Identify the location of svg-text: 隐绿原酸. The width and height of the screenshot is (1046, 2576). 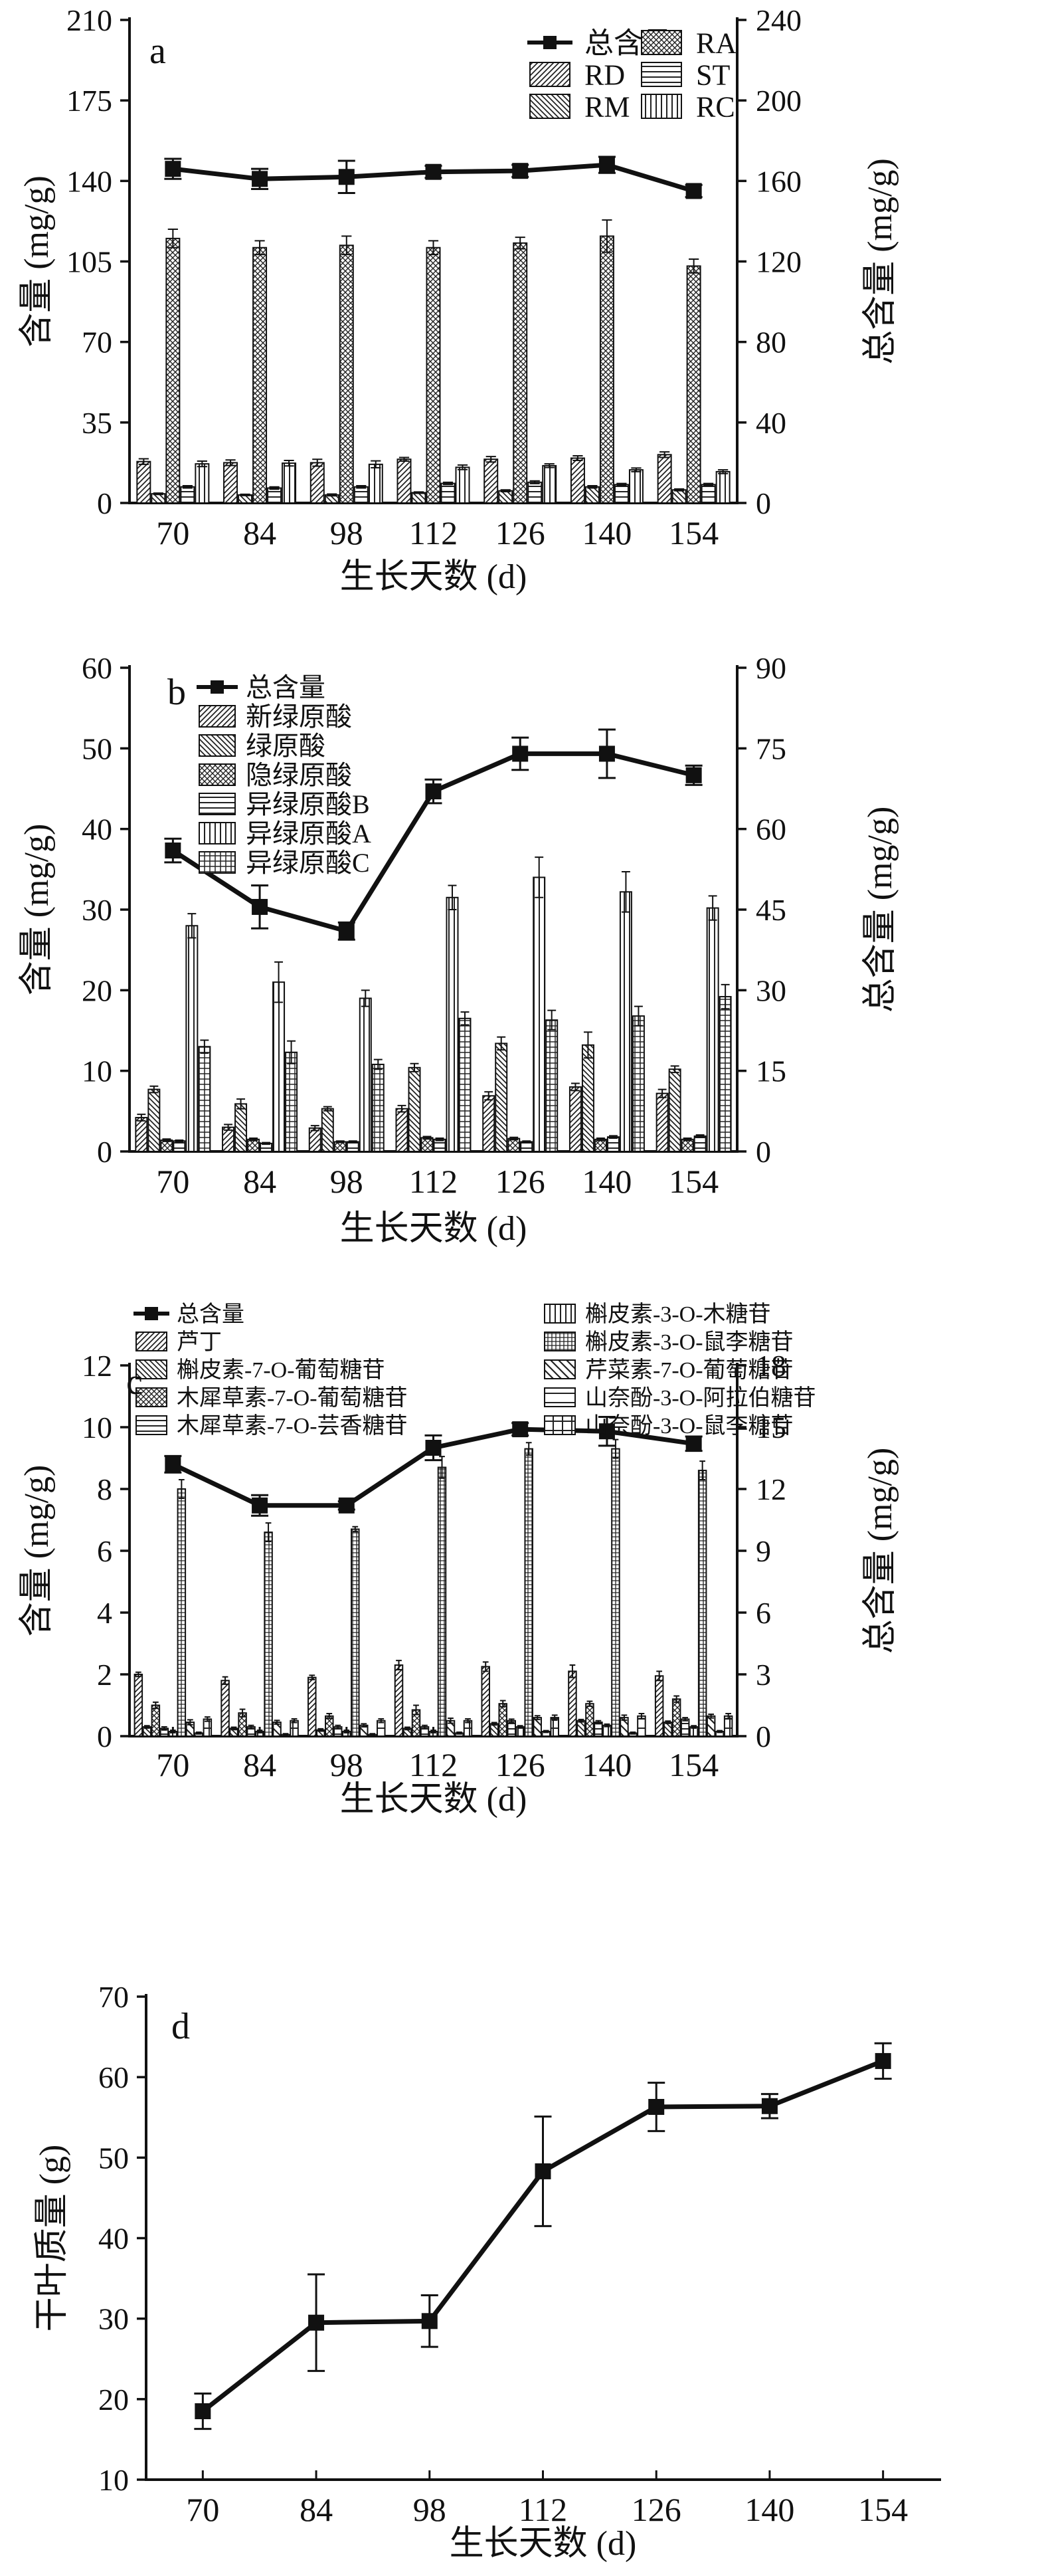
(299, 775).